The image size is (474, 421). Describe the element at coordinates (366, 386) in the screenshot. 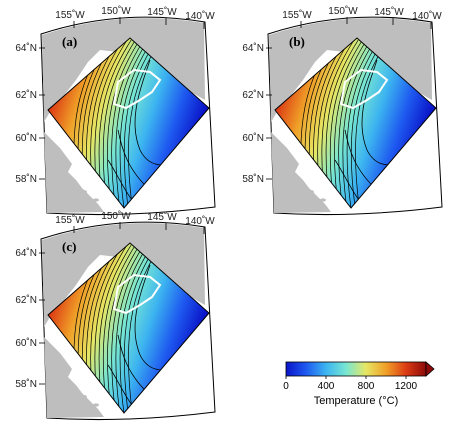

I see `colorbar-tick-label: 800` at that location.